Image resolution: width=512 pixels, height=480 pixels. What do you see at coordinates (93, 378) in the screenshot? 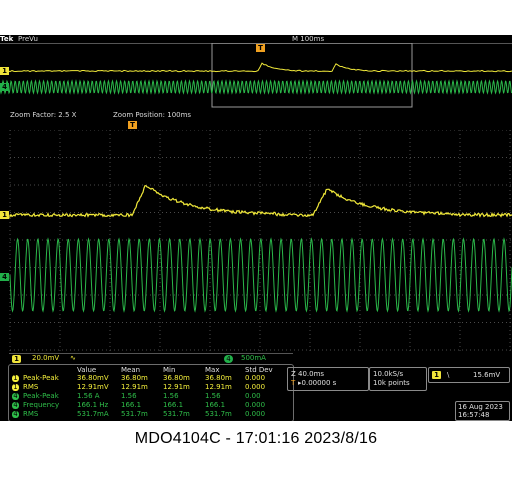
I see `meas-cell-value: 36.80mV` at bounding box center [93, 378].